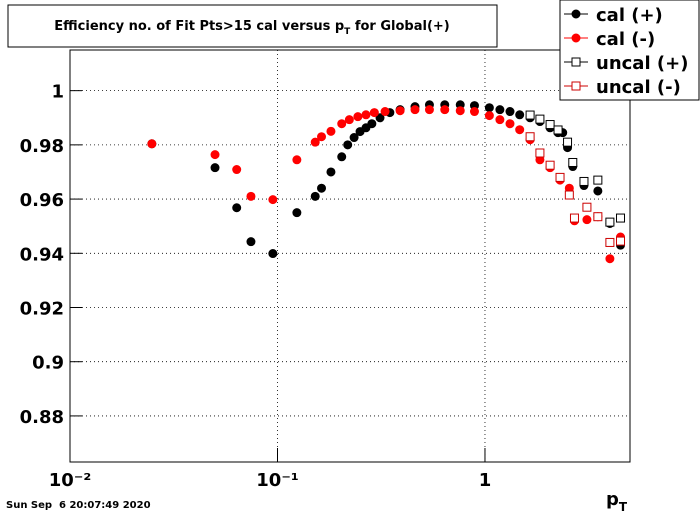 This screenshot has width=700, height=514. Describe the element at coordinates (612, 499) in the screenshot. I see `x-label-main: p` at that location.